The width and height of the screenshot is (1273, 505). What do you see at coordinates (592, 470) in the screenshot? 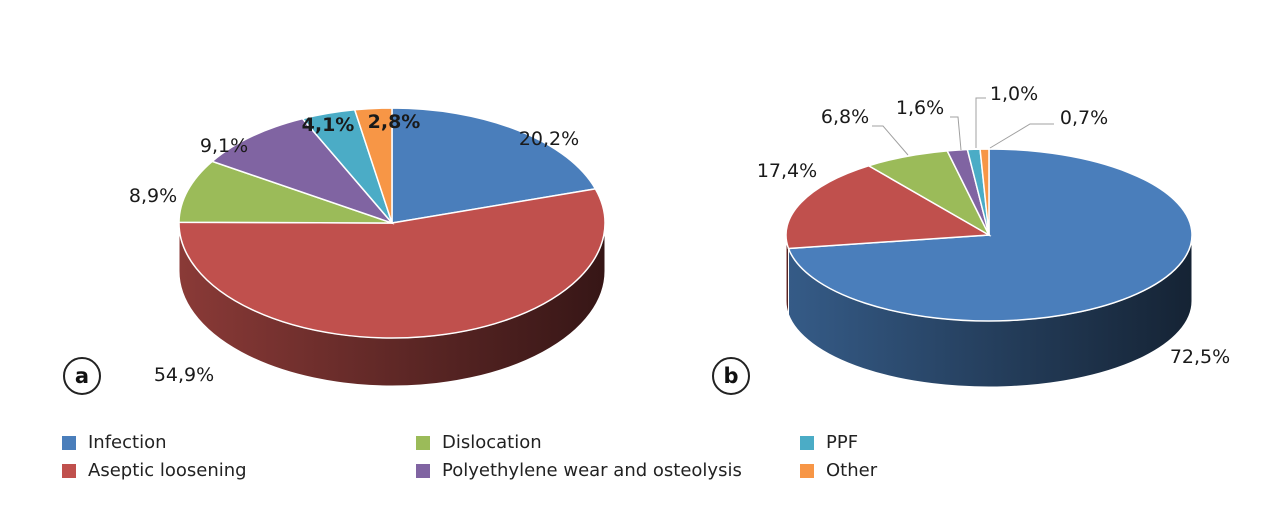
I see `legend-label: Polyethylene wear and osteolysis` at bounding box center [592, 470].